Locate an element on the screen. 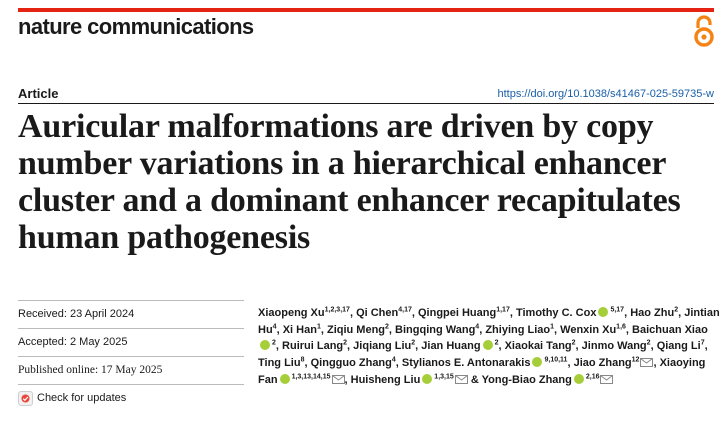  author-name: Timothy C. Cox is located at coordinates (556, 313).